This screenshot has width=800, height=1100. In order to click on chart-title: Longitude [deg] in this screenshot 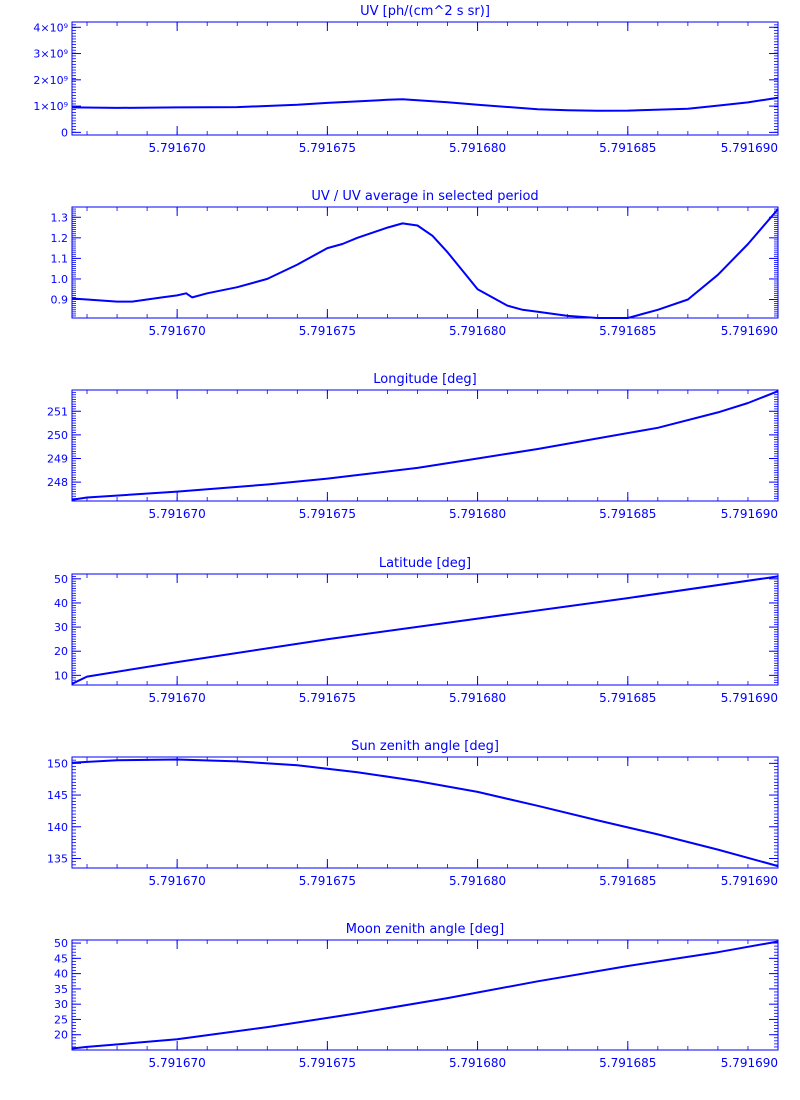, I will do `click(424, 379)`.